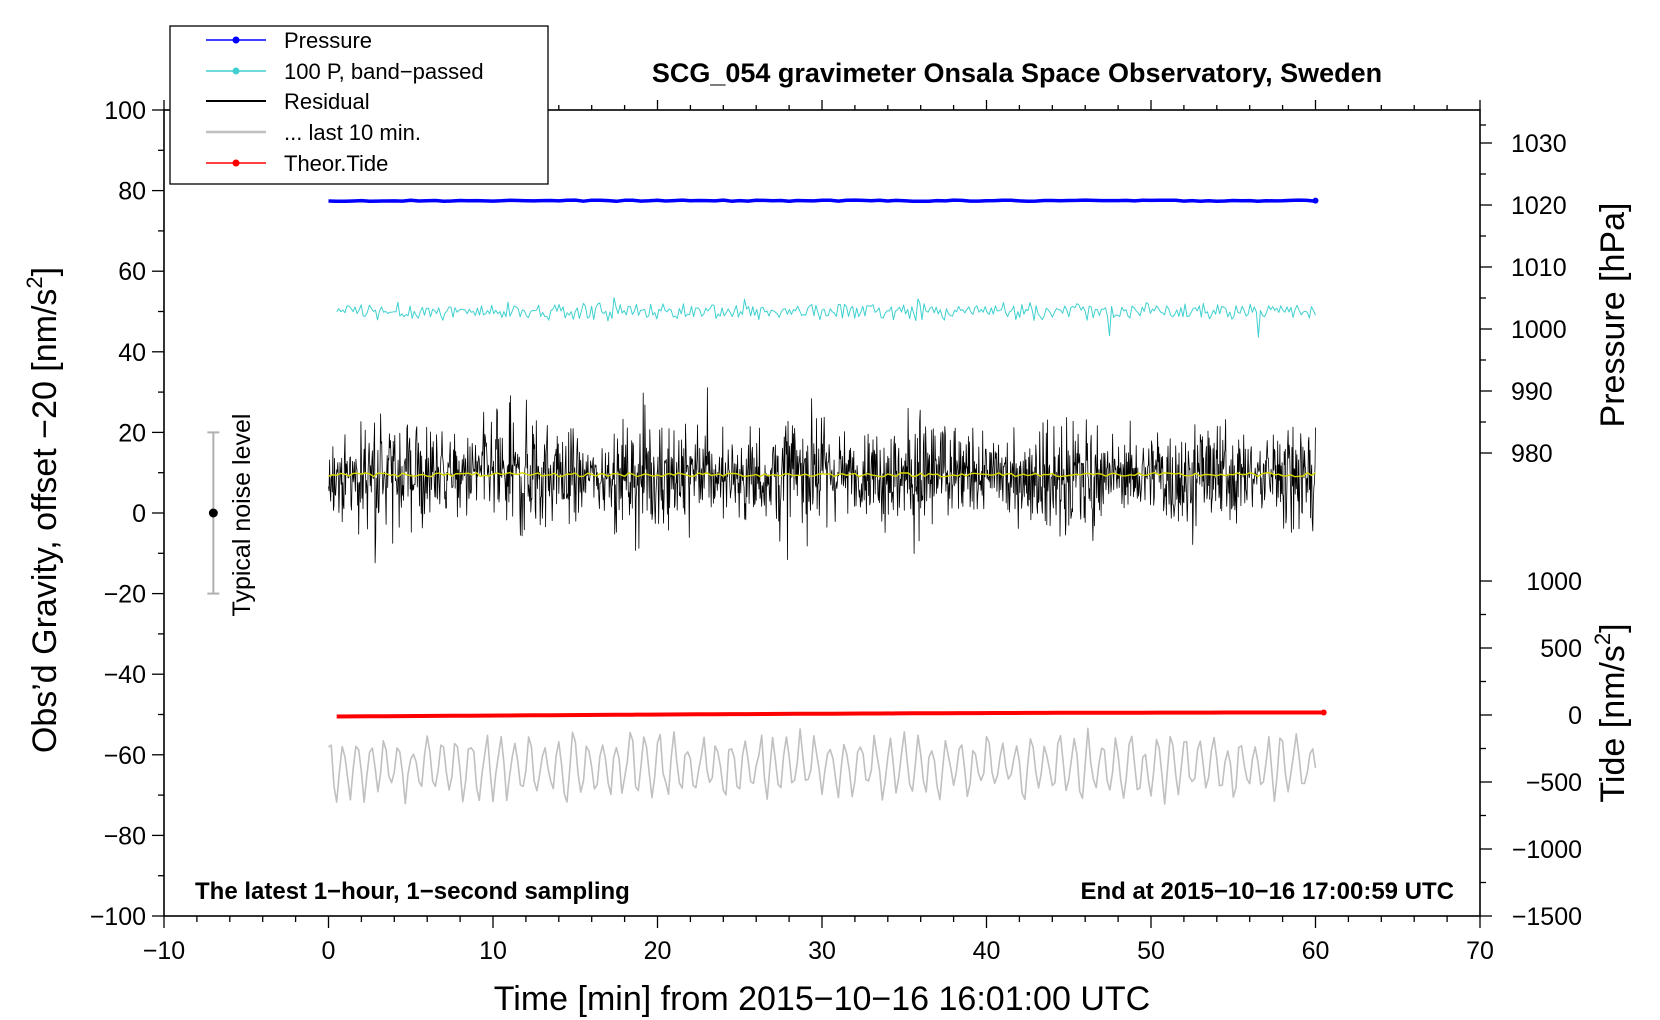  I want to click on x-axis-label: Time [min] from 2015−10−16 16:01:00 UTC, so click(822, 999).